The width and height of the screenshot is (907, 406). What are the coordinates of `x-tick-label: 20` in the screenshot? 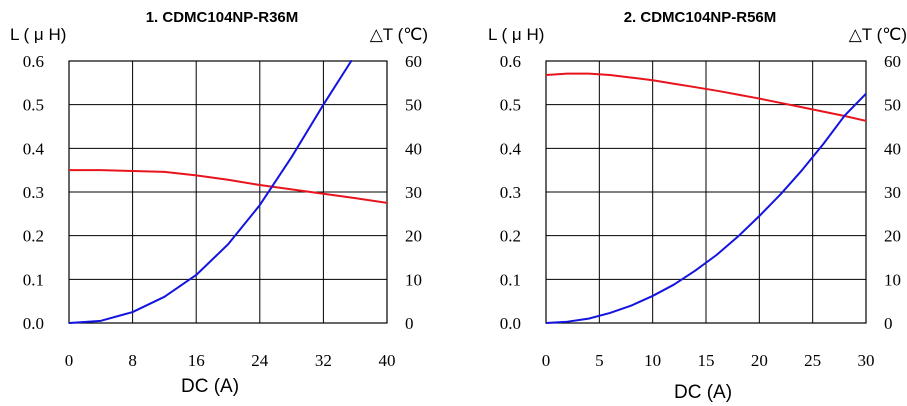 It's located at (759, 360).